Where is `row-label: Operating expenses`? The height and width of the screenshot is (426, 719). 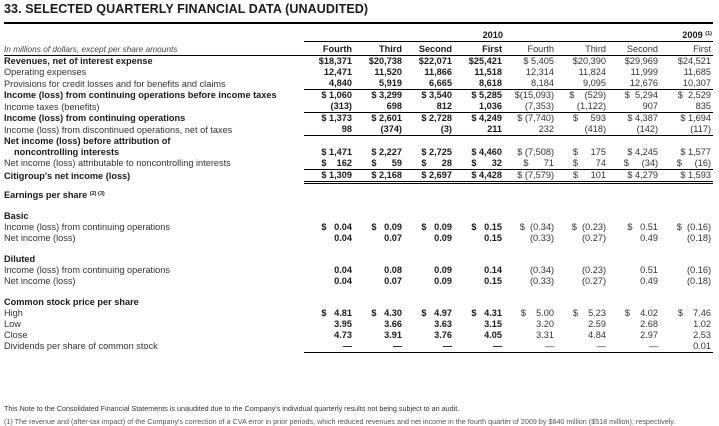
row-label: Operating expenses is located at coordinates (45, 72).